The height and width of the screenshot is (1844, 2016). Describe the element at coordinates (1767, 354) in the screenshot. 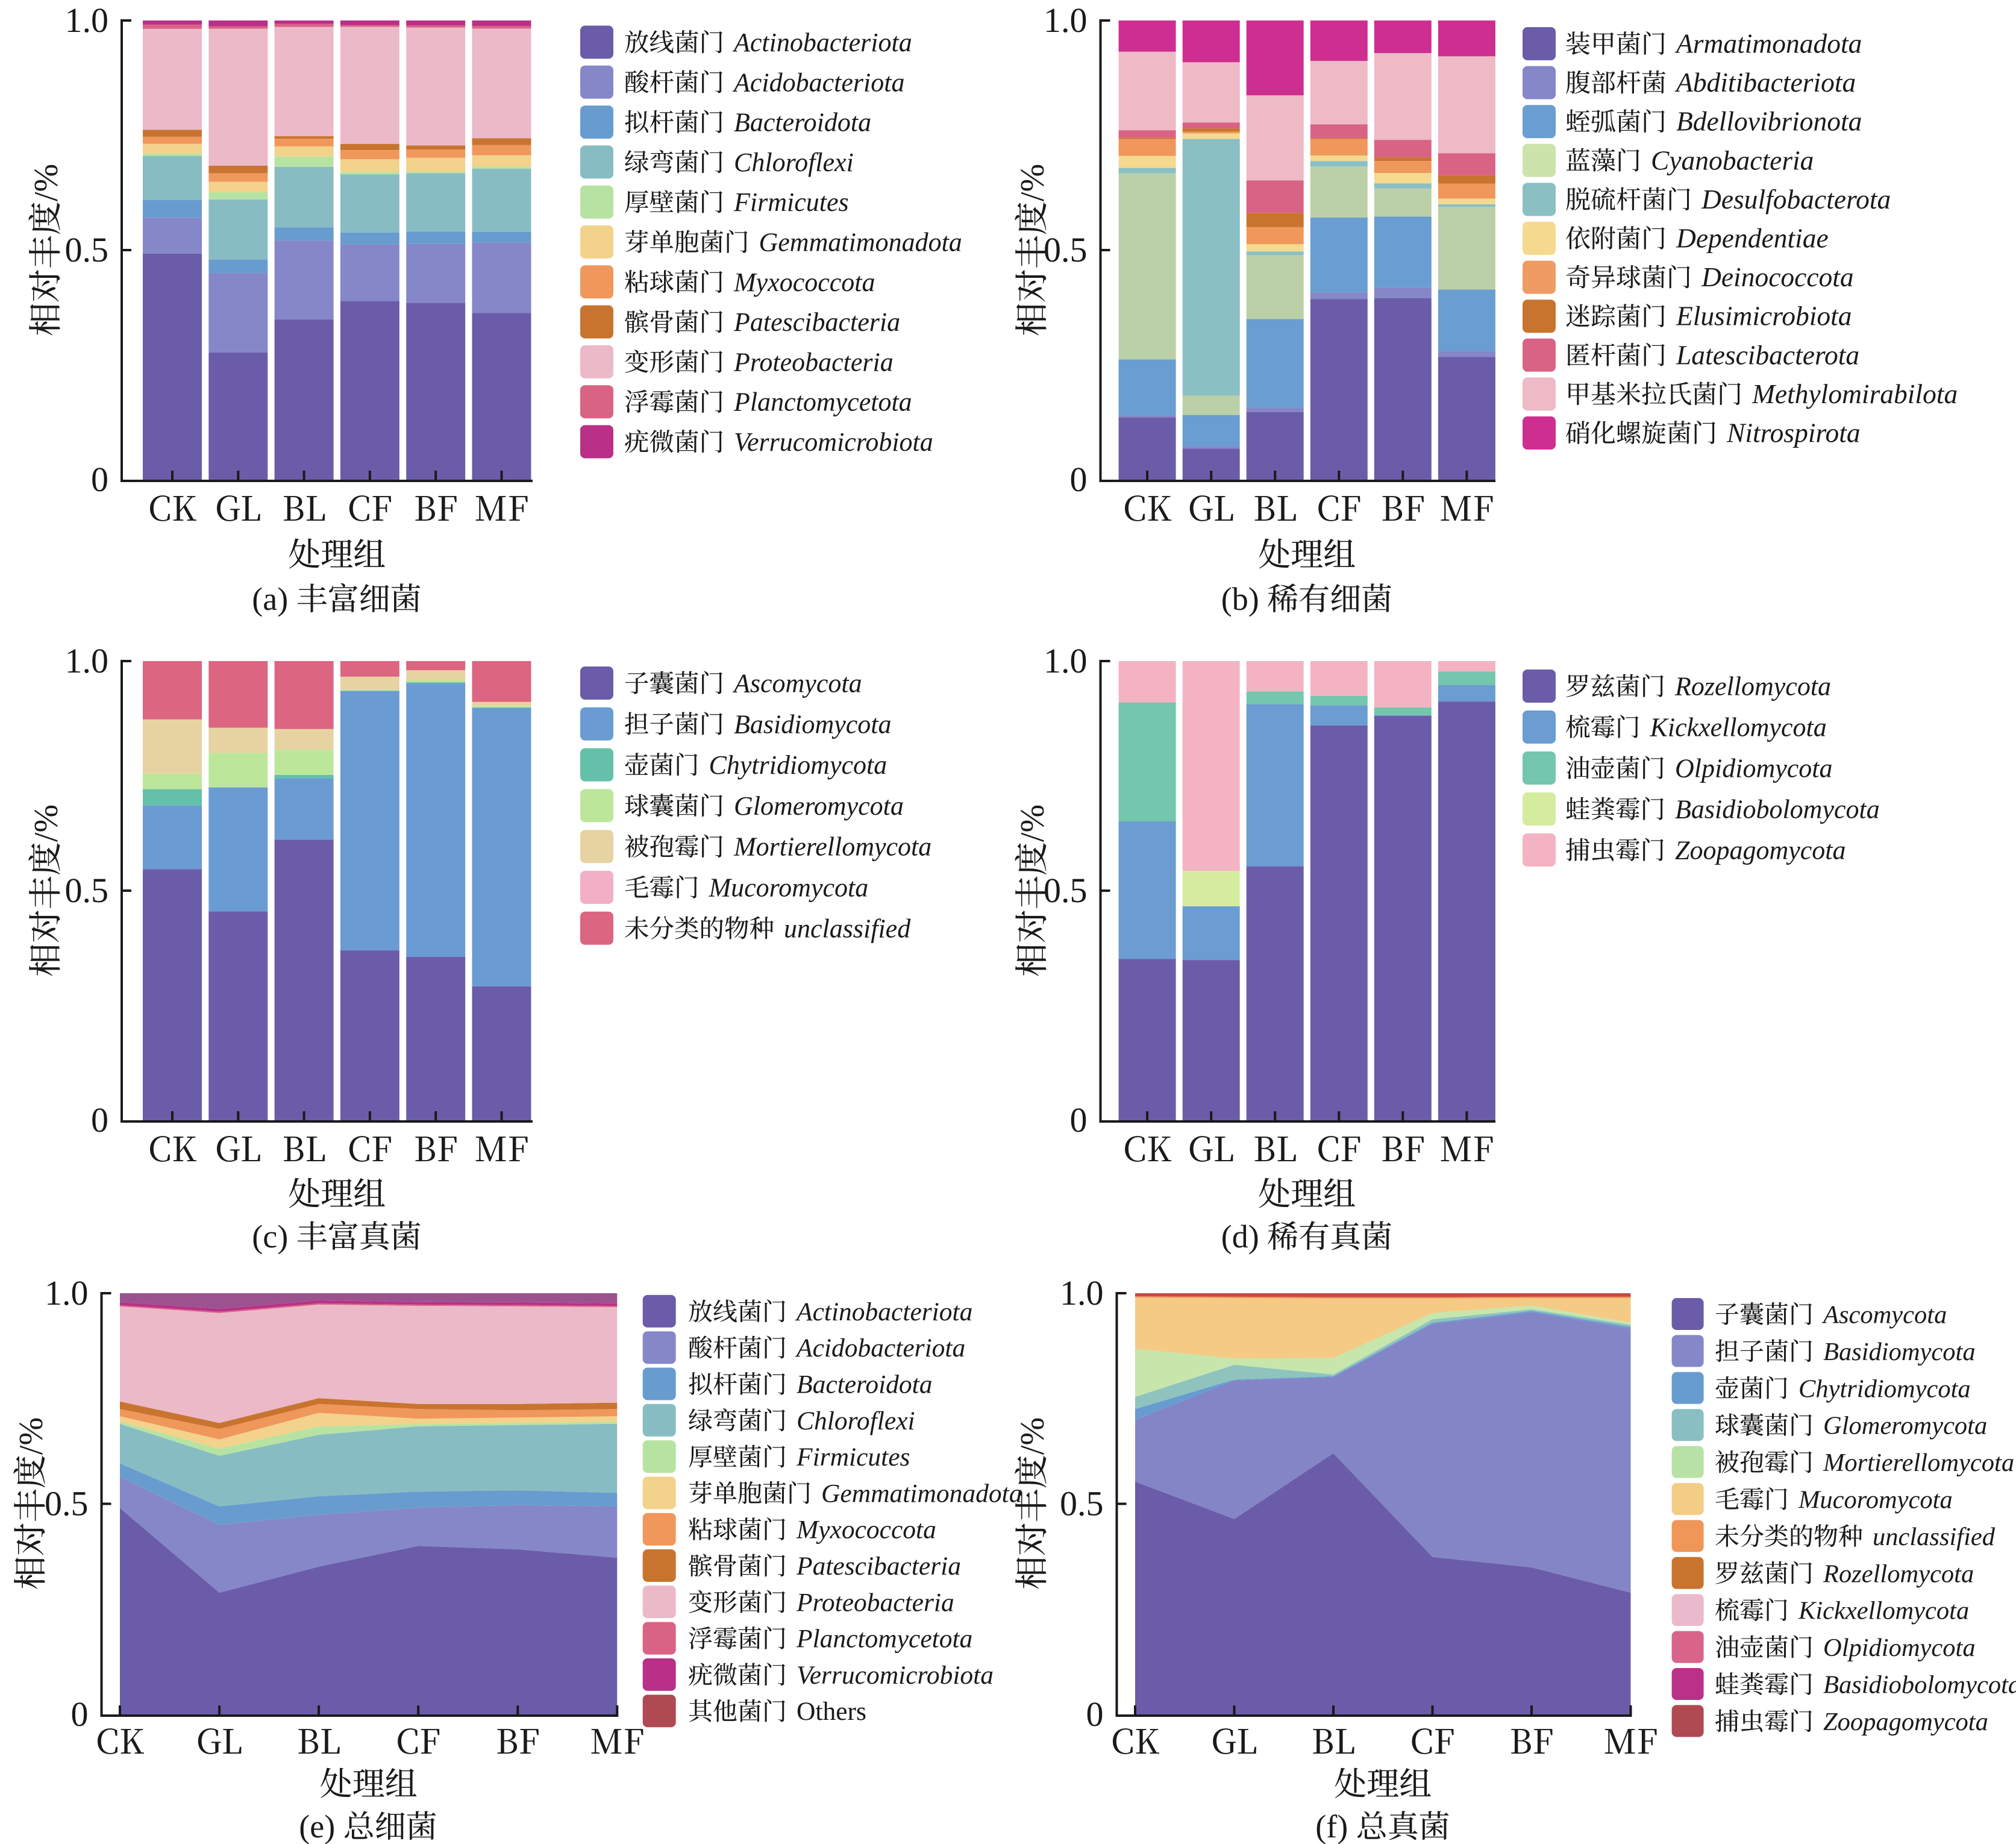

I see `svg-text: Latescibacterota` at that location.